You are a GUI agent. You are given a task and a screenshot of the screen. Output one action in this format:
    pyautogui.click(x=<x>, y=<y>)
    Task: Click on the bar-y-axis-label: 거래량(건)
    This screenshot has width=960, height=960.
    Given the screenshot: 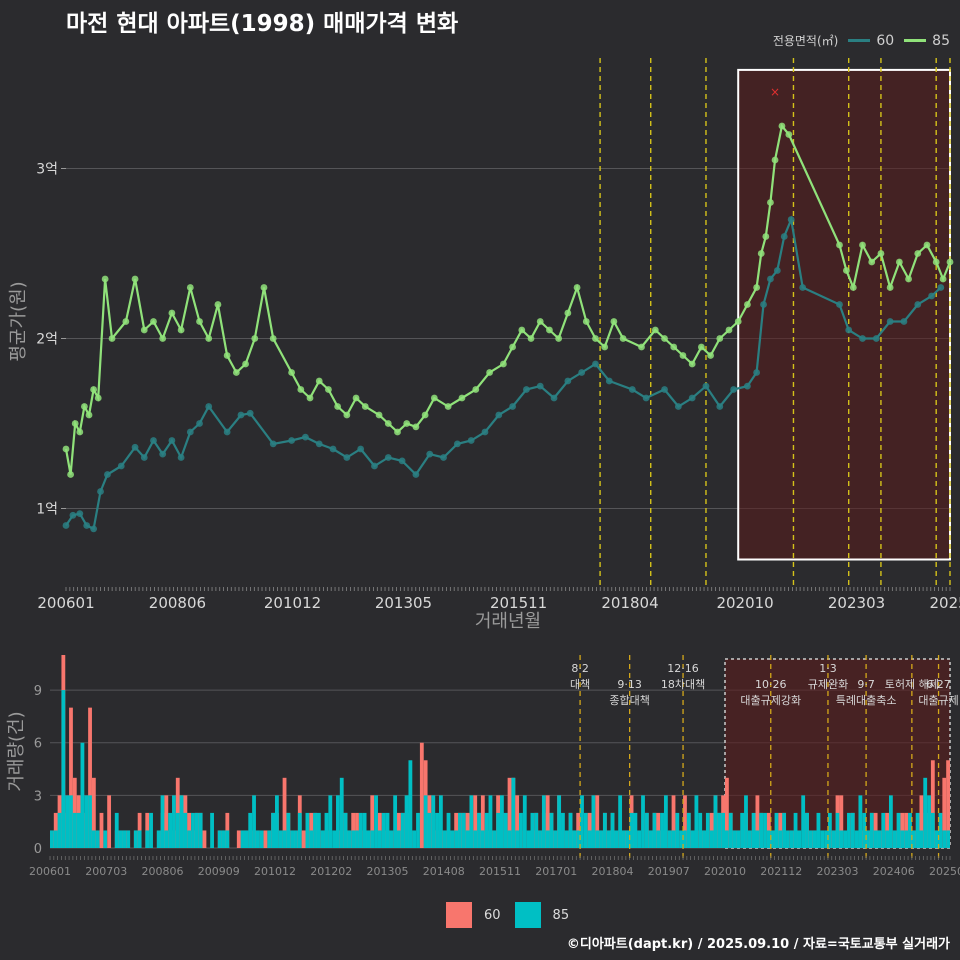 What is the action you would take?
    pyautogui.click(x=16, y=751)
    